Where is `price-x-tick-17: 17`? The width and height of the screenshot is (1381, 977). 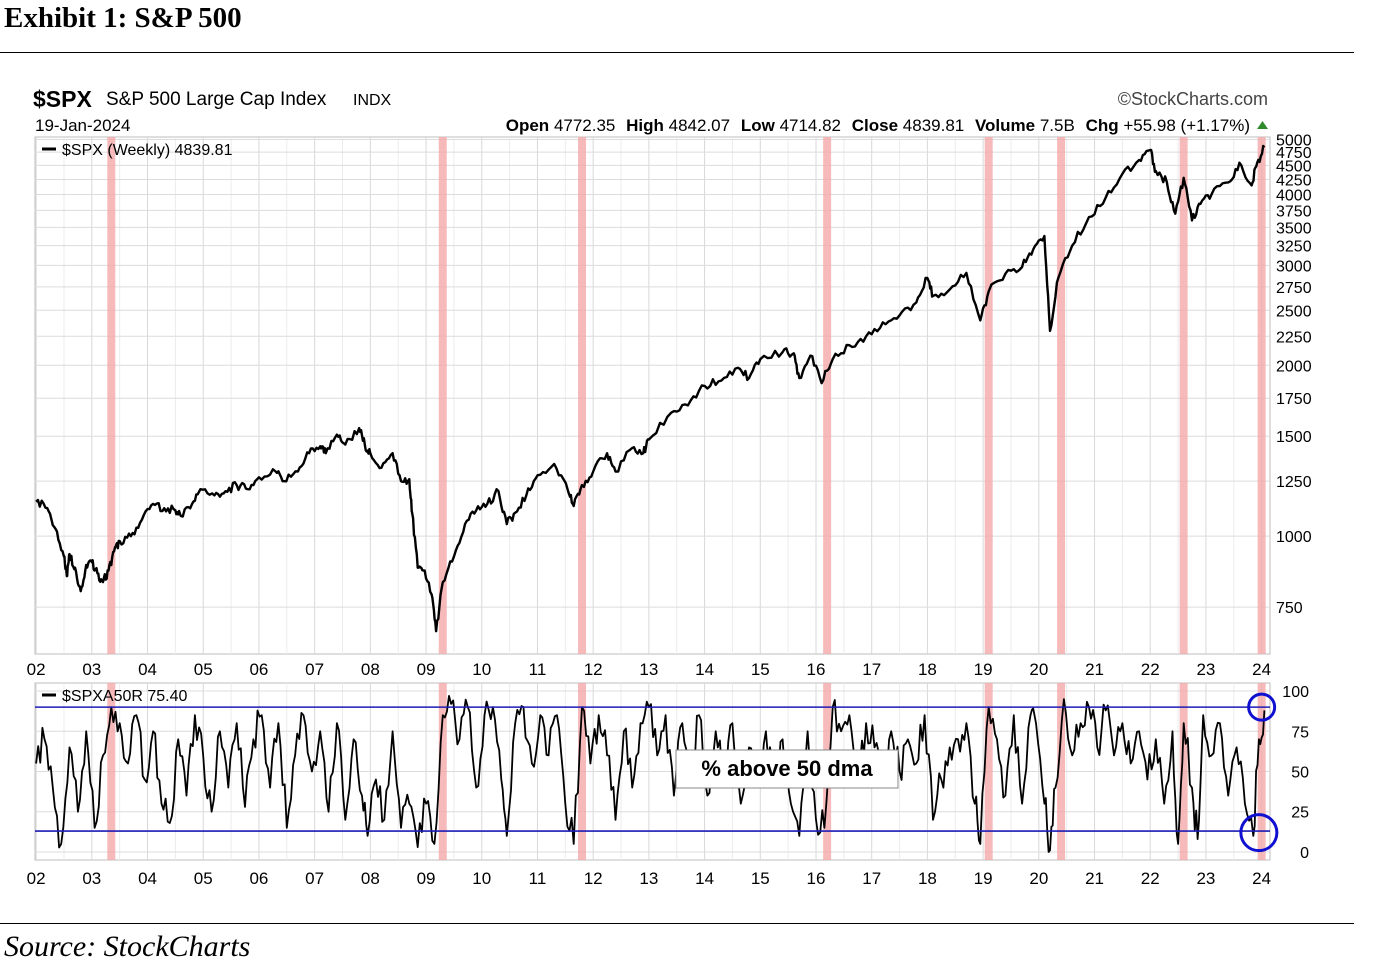
price-x-tick-17: 17 is located at coordinates (871, 669).